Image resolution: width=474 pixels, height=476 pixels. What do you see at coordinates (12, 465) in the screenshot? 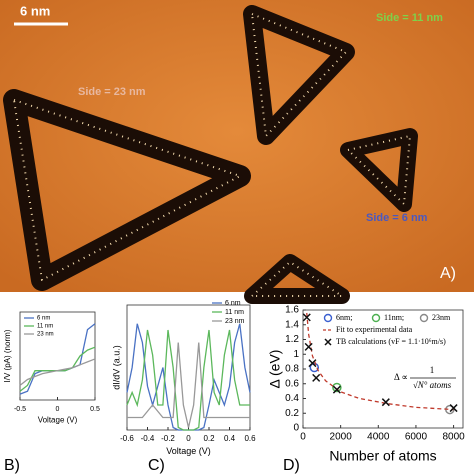
I see `panel-label: B)` at bounding box center [12, 465].